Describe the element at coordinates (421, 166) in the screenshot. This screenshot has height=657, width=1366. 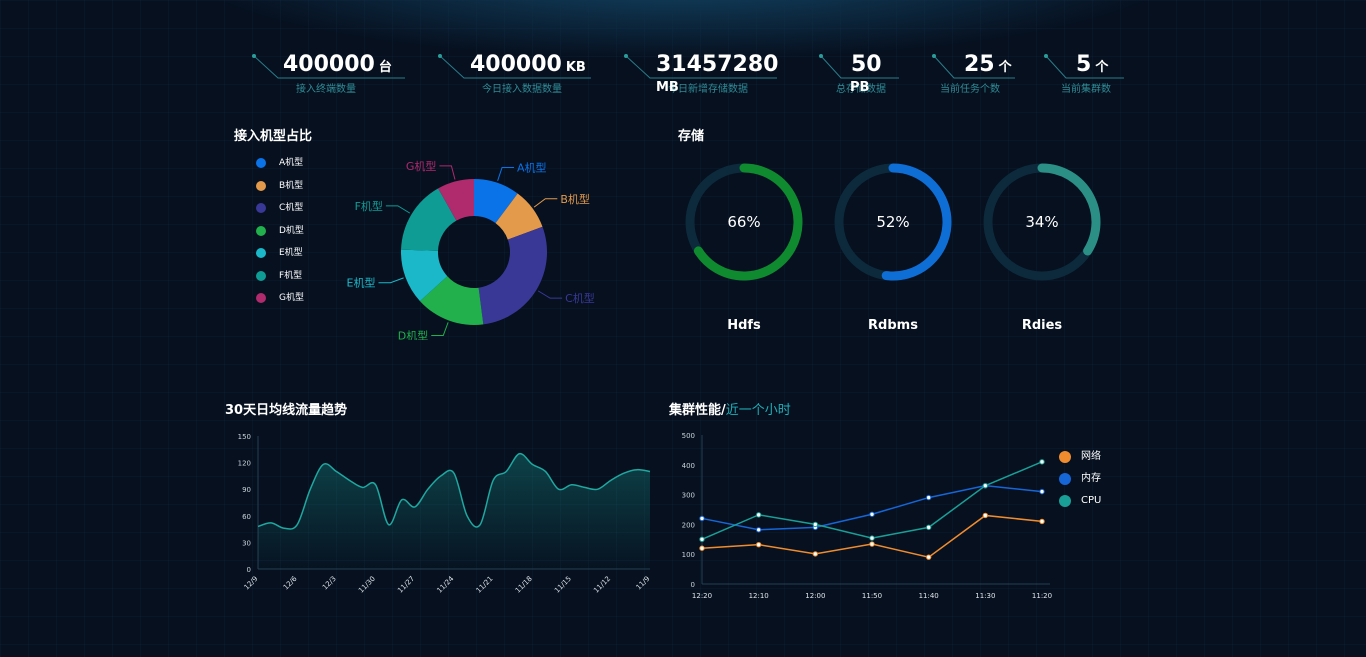
I see `pie-slice-label: G机型` at that location.